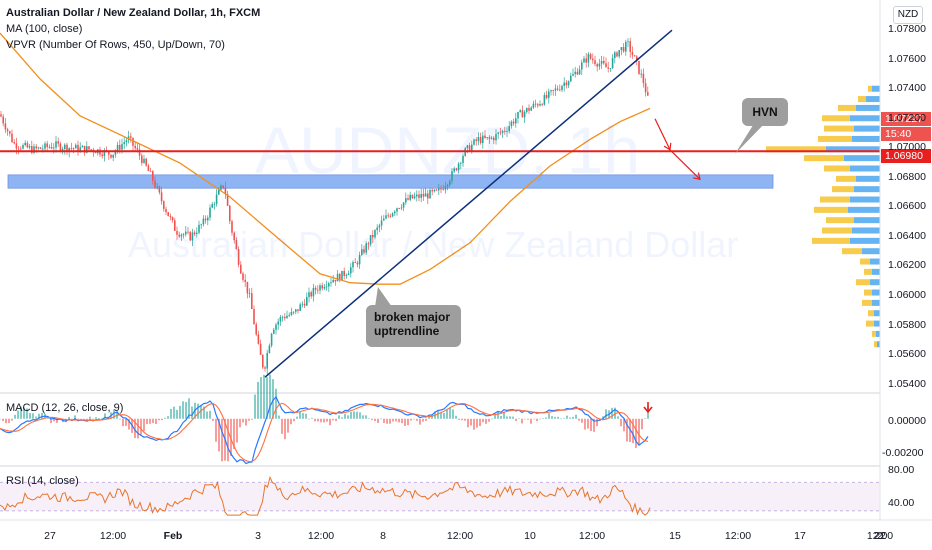 This screenshot has width=932, height=550. Describe the element at coordinates (42, 481) in the screenshot. I see `rsi-legend: RSI (14, close)` at that location.